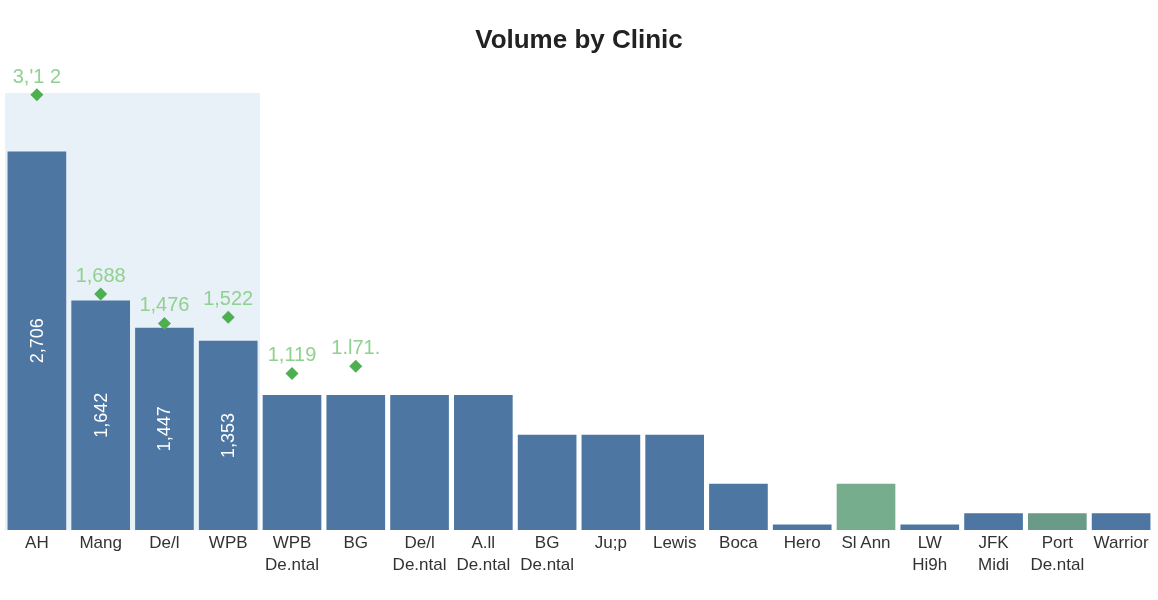 This screenshot has height=600, width=1158. Describe the element at coordinates (930, 554) in the screenshot. I see `x-tick-label: LW Hi9h` at that location.